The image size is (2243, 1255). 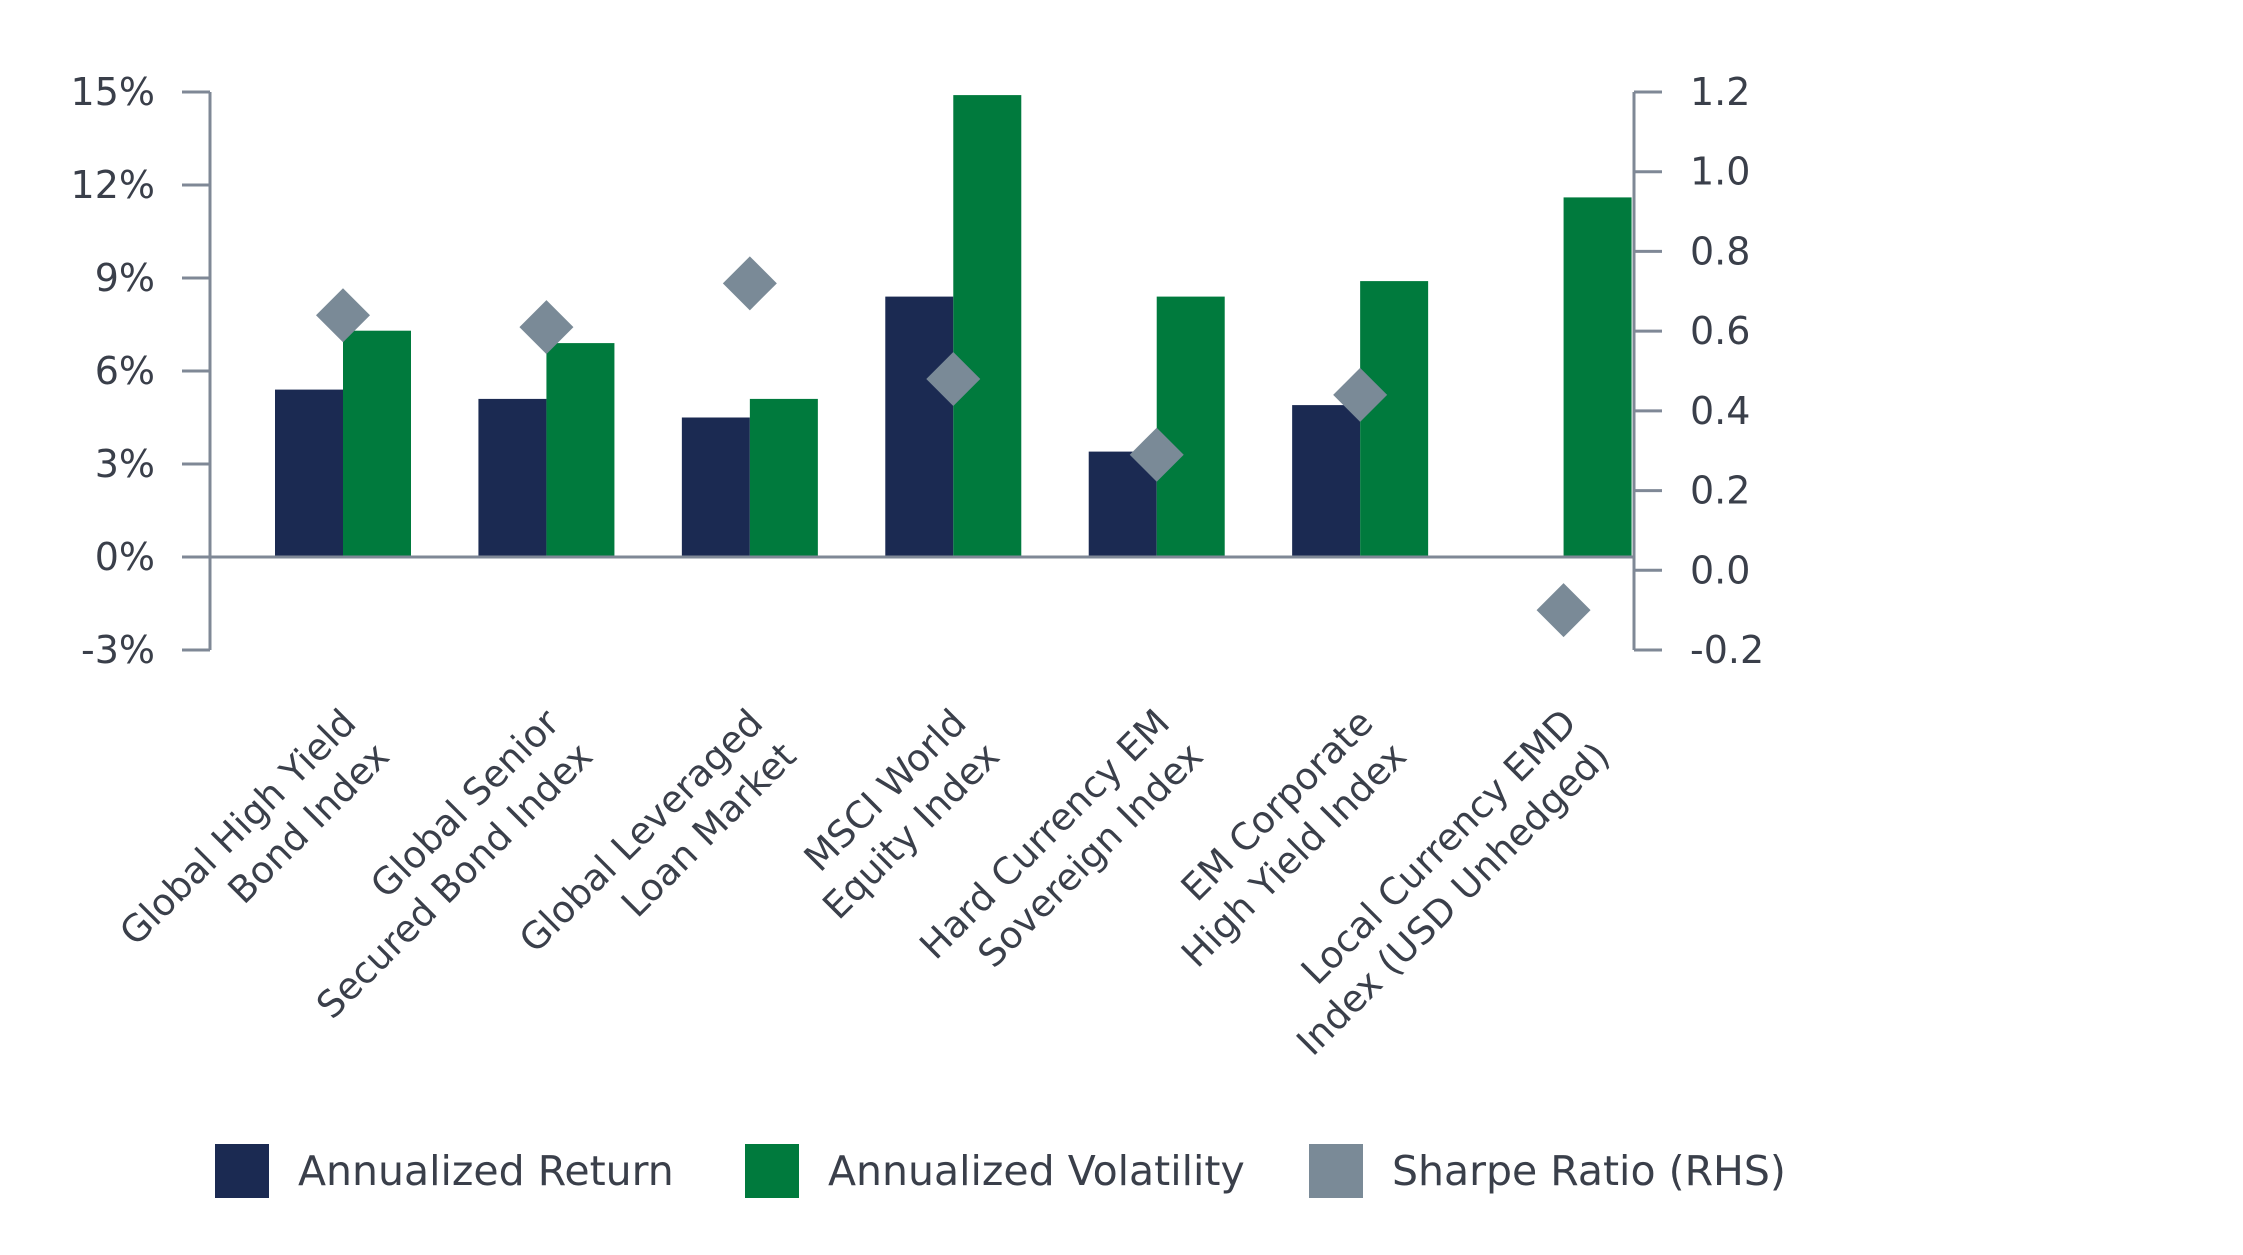 I want to click on left-axis: 15% 12% 9% 6% 3% 0% -3%, so click(x=141, y=371).